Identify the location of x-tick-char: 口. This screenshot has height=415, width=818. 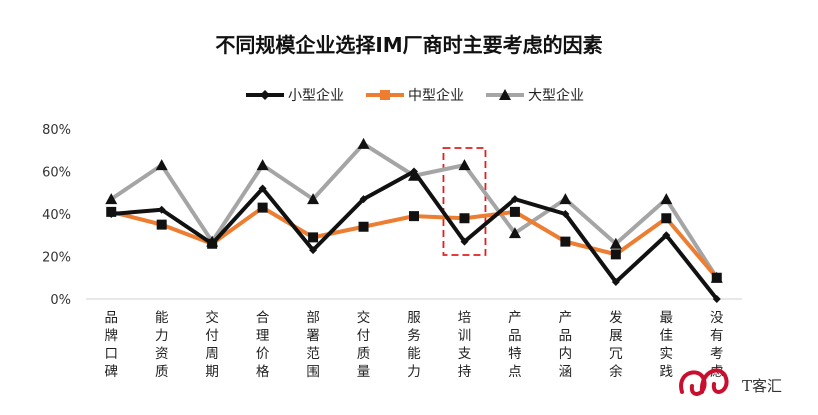
(111, 354).